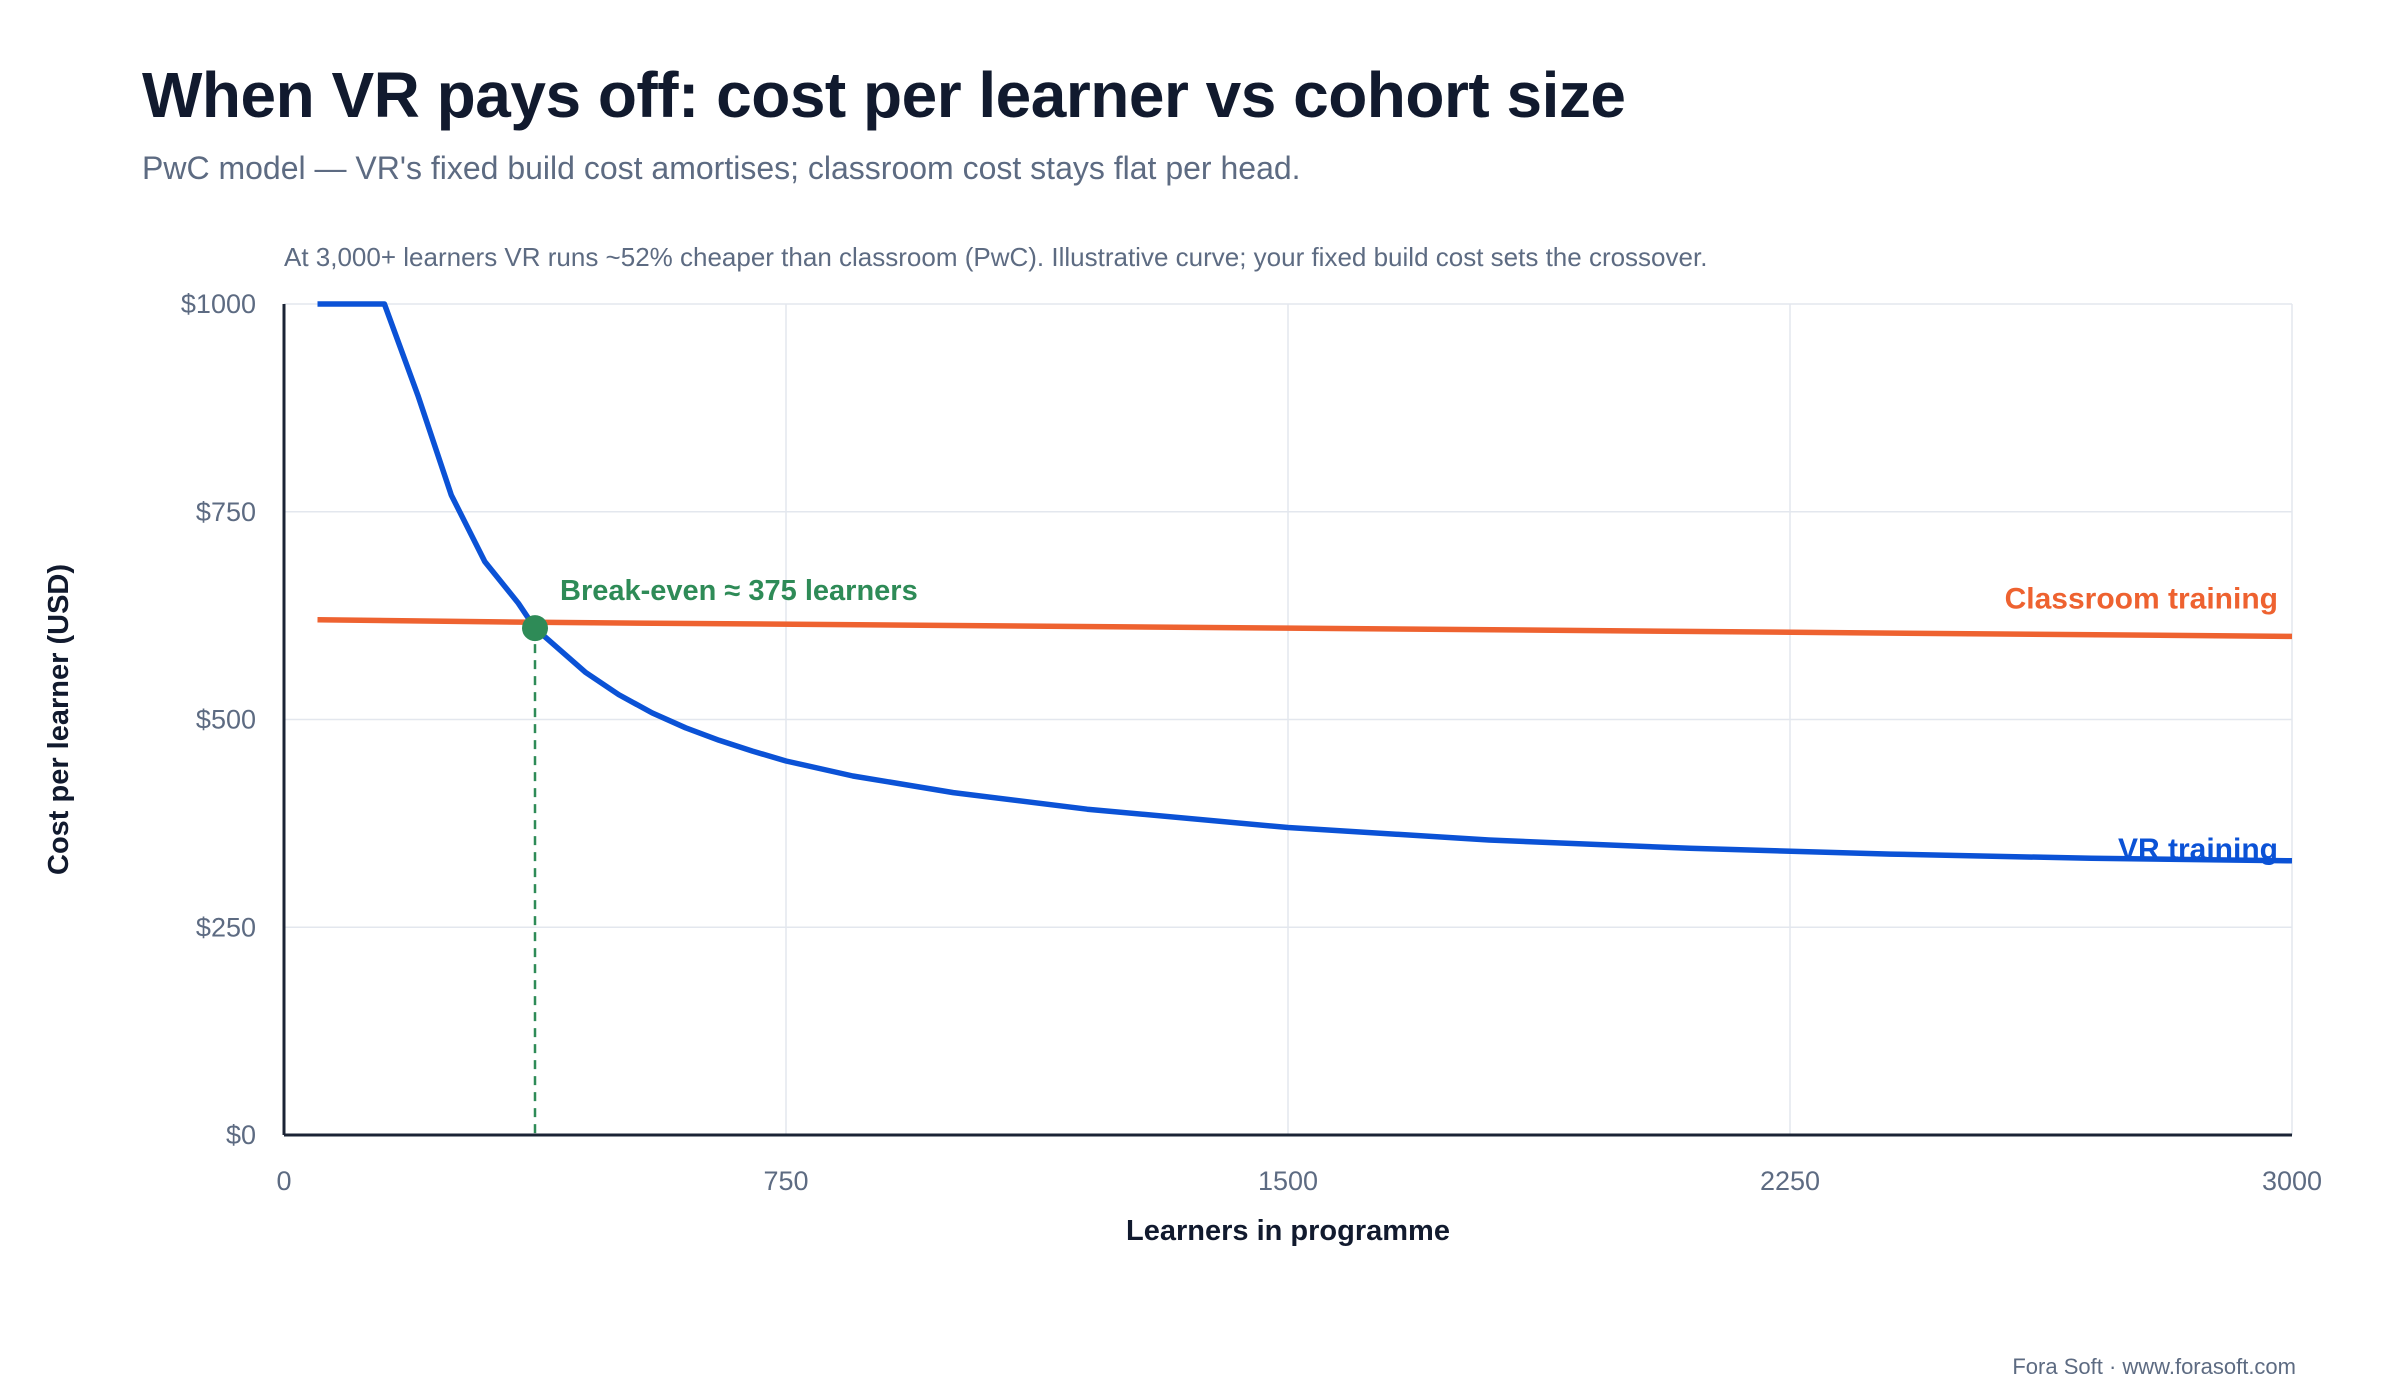 The width and height of the screenshot is (2400, 1400). Describe the element at coordinates (2292, 1181) in the screenshot. I see `x-tick-label: 3000` at that location.